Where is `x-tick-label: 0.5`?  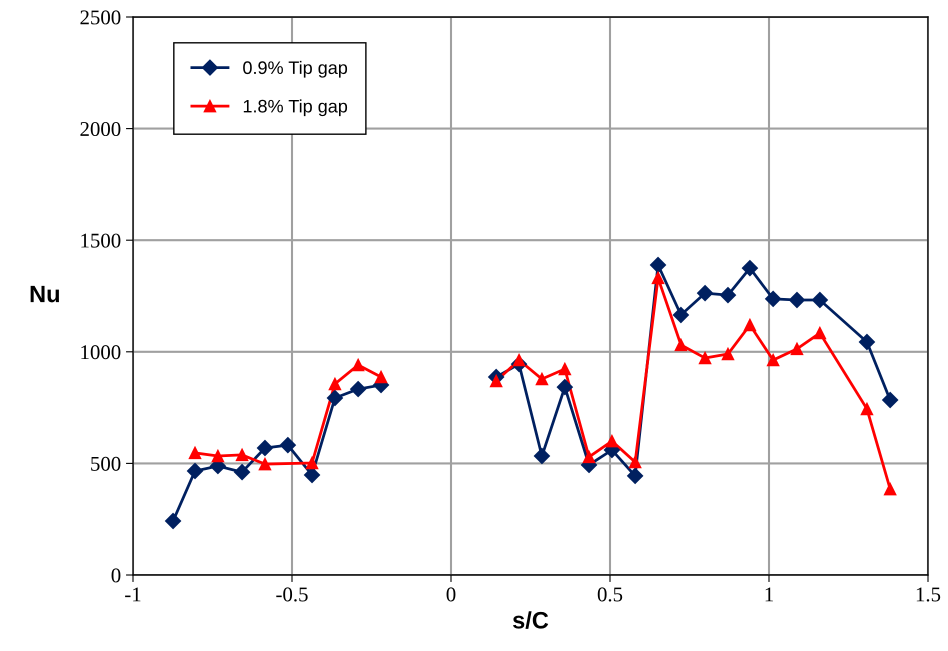 x-tick-label: 0.5 is located at coordinates (610, 594).